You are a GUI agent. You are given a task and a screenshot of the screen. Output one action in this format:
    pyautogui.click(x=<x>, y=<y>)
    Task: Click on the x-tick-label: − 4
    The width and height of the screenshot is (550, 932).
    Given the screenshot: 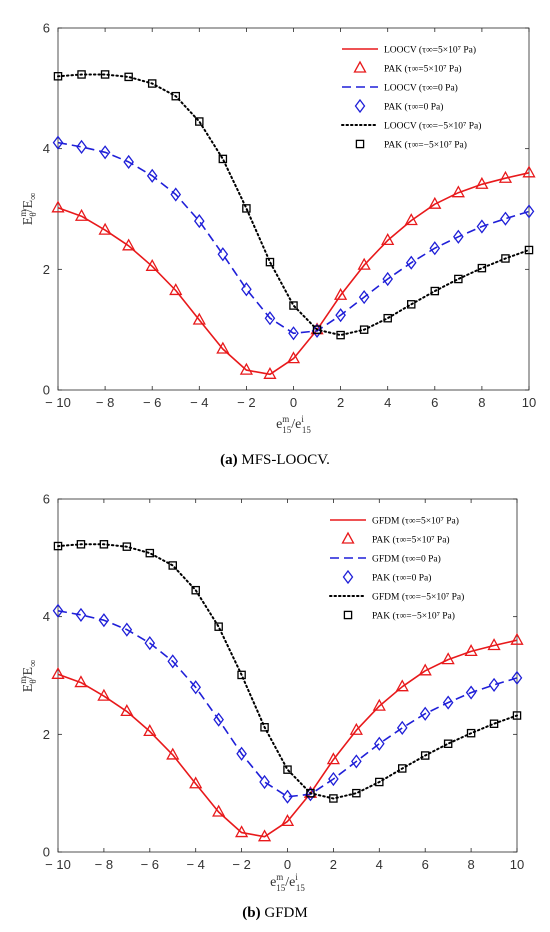 What is the action you would take?
    pyautogui.click(x=199, y=402)
    